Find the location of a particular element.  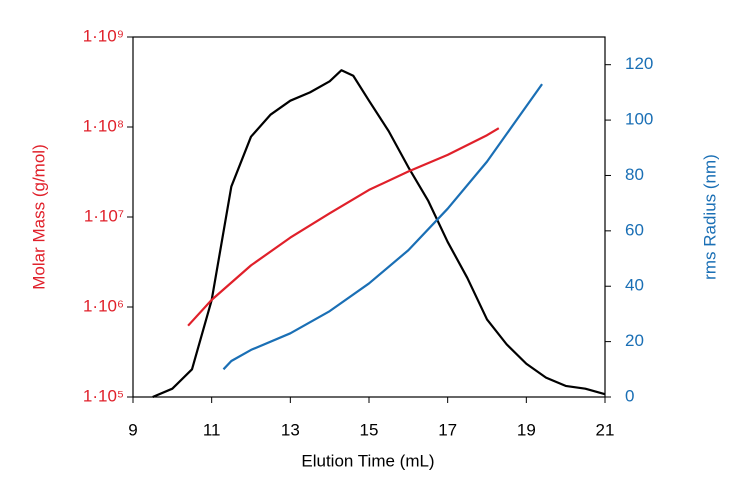

y2-axis-label: rms Radius (nm) is located at coordinates (709, 217).